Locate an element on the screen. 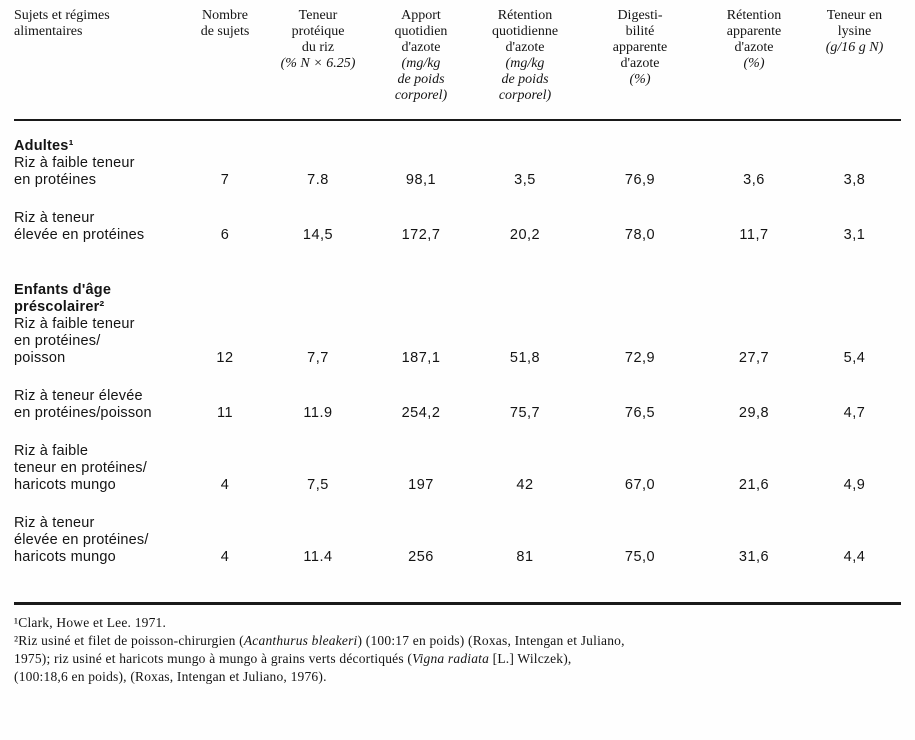 The height and width of the screenshot is (740, 915). cell-value: 27,7 is located at coordinates (754, 358).